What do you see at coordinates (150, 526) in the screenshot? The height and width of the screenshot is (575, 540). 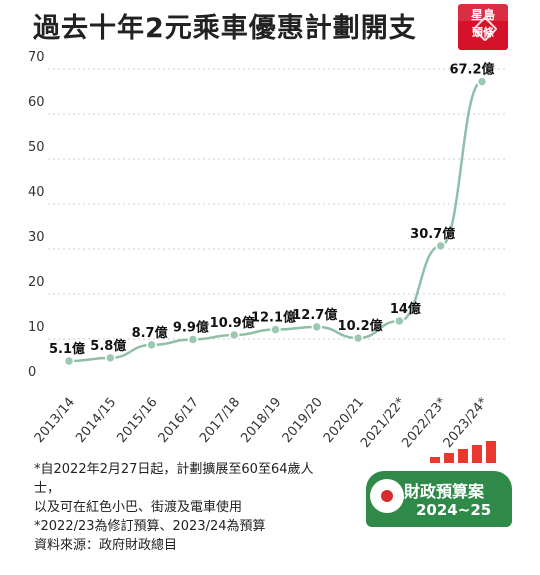 I see `footnote-line: *2022/23為修訂預算、2023/24為預算` at bounding box center [150, 526].